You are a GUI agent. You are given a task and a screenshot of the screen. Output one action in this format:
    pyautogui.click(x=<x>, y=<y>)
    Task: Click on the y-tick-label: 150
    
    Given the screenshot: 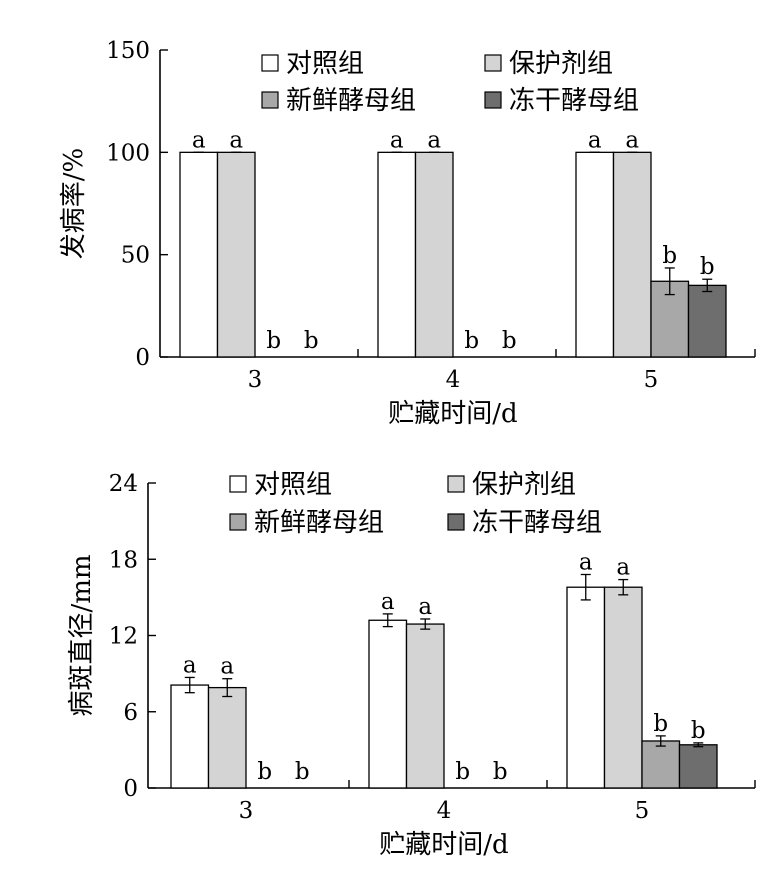 What is the action you would take?
    pyautogui.click(x=128, y=51)
    